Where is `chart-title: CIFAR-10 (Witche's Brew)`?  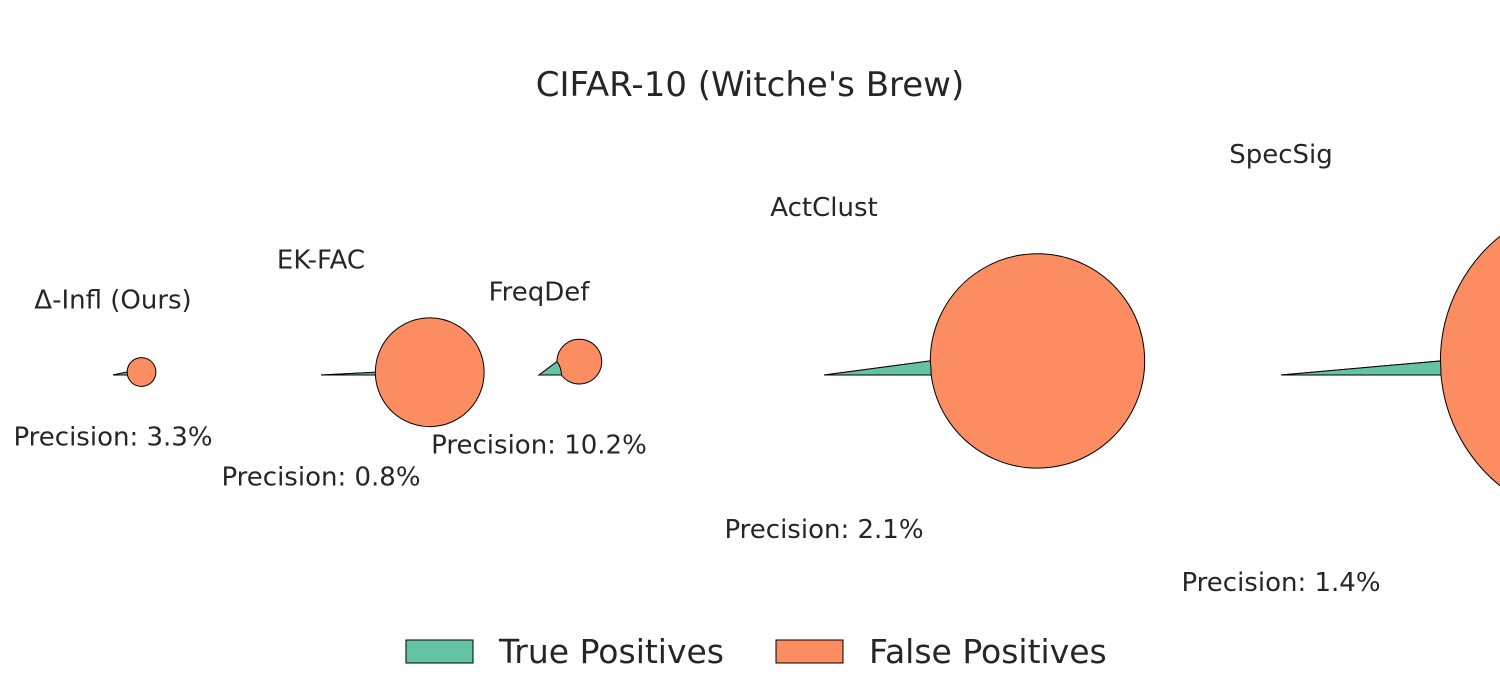
chart-title: CIFAR-10 (Witche's Brew) is located at coordinates (750, 85).